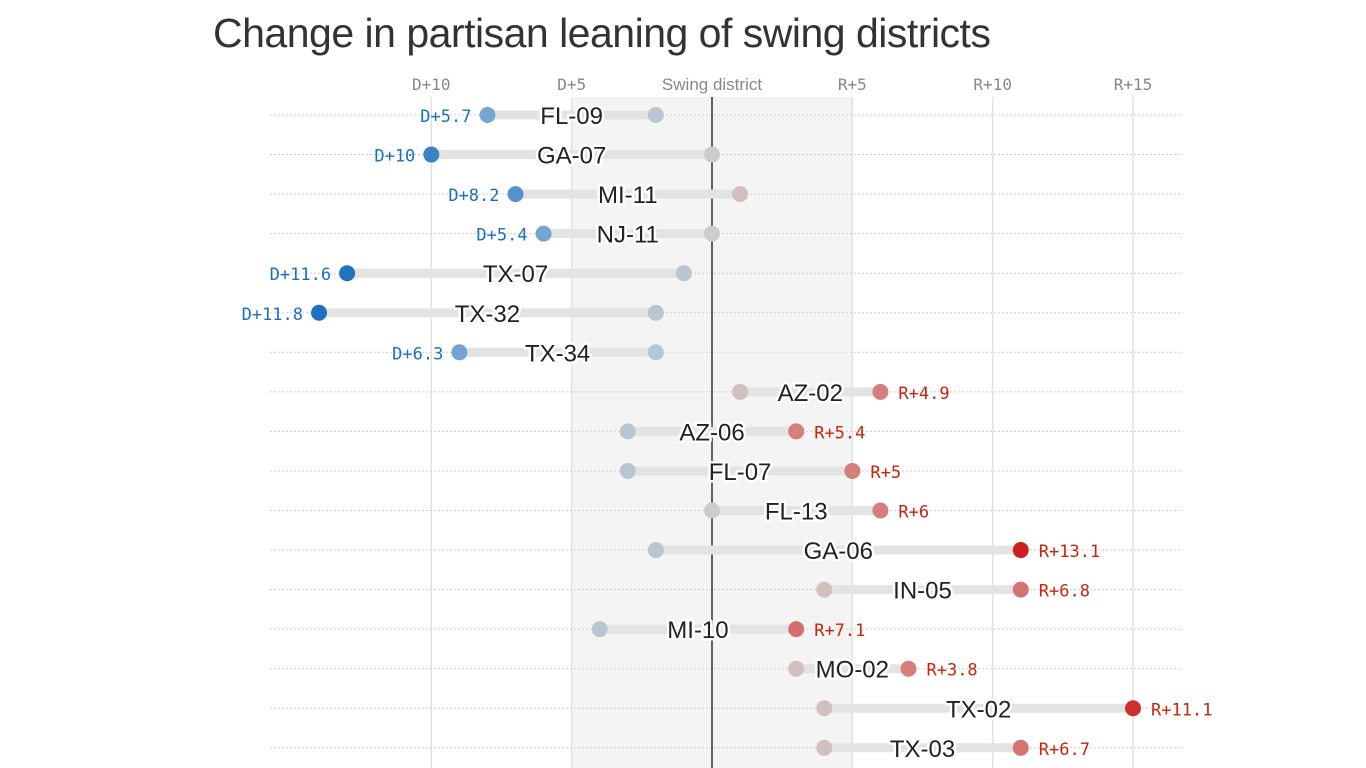 The image size is (1366, 768). What do you see at coordinates (394, 157) in the screenshot?
I see `change-label: D+10` at bounding box center [394, 157].